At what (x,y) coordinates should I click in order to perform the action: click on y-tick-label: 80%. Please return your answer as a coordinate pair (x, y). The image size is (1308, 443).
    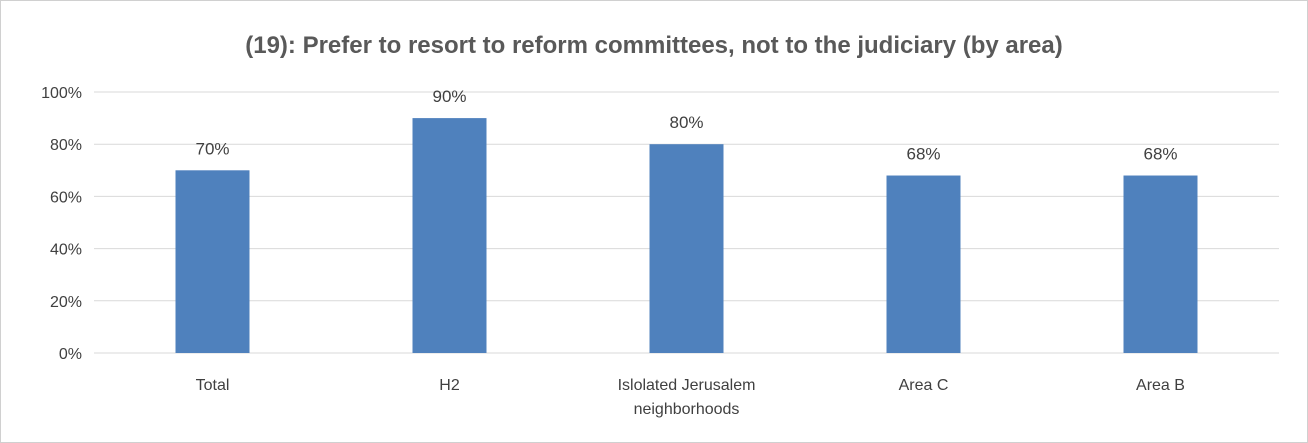
    Looking at the image, I should click on (66, 145).